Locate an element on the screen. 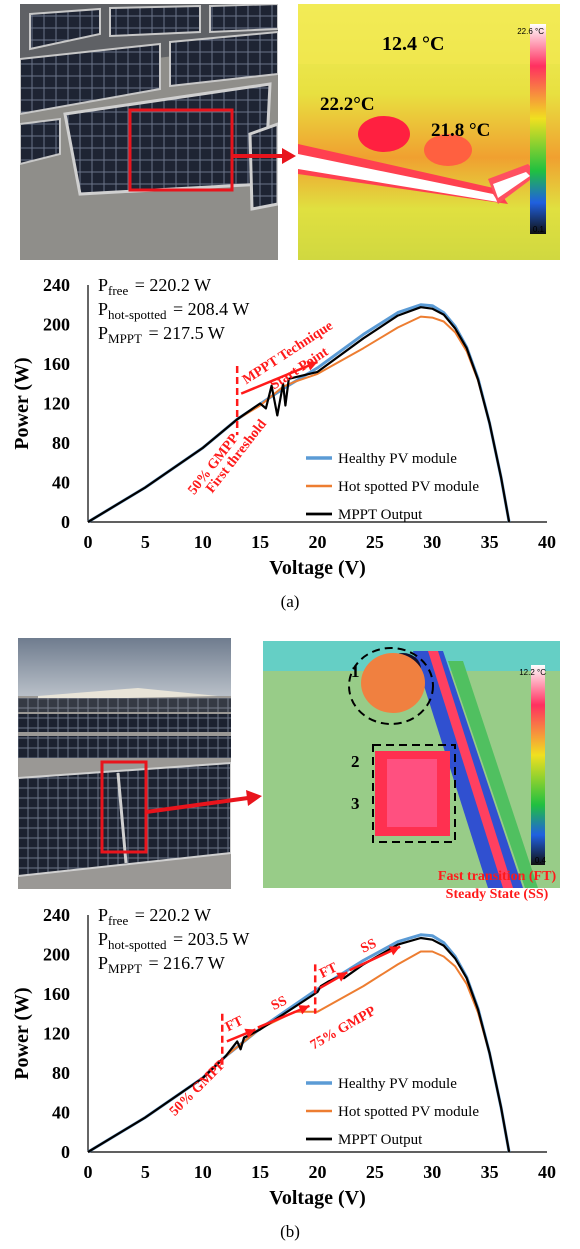  thermal-b-scale-max: 12.2 °C is located at coordinates (532, 672).